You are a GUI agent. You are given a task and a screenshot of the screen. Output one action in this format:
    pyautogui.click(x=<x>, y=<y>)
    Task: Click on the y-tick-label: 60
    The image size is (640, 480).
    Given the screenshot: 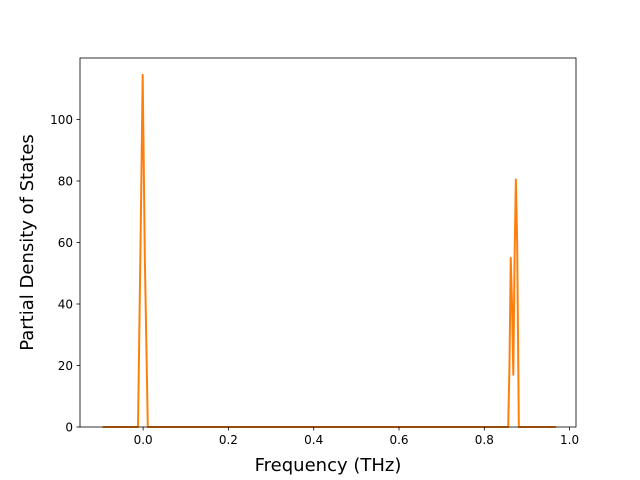 What is the action you would take?
    pyautogui.click(x=65, y=243)
    